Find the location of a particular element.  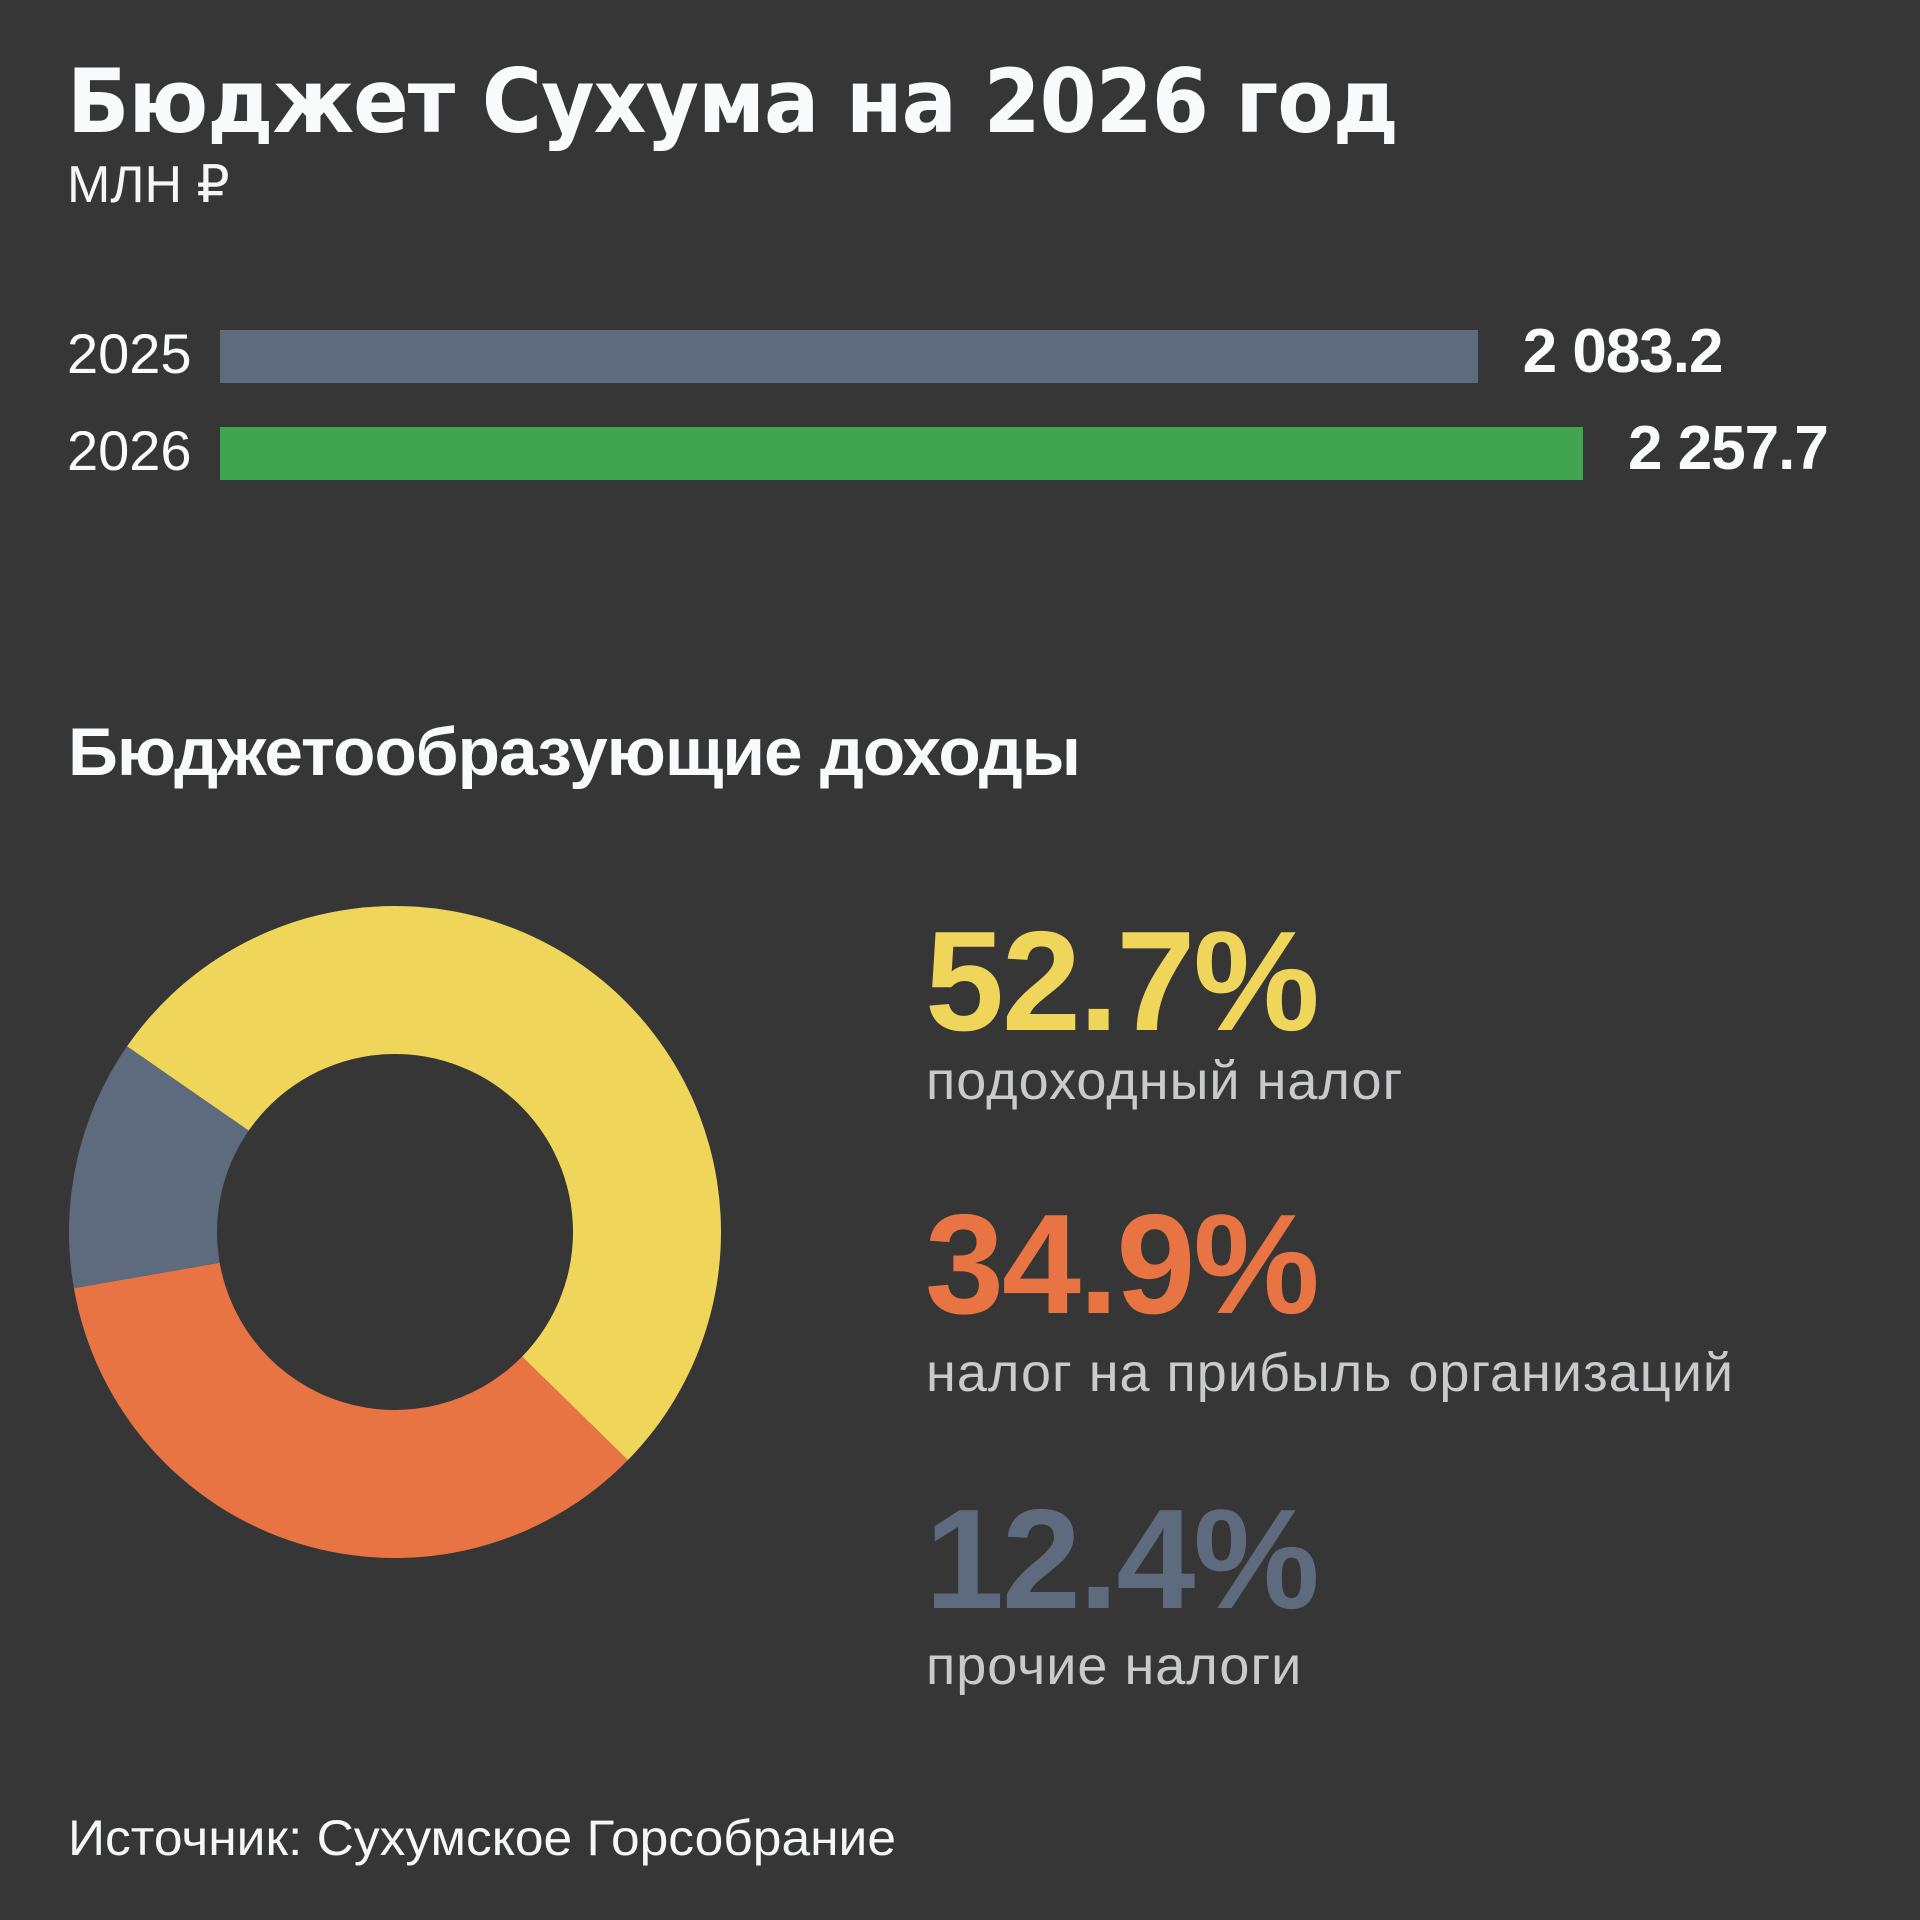

source-note: Источник: Сухумское Горсобрание is located at coordinates (482, 1838).